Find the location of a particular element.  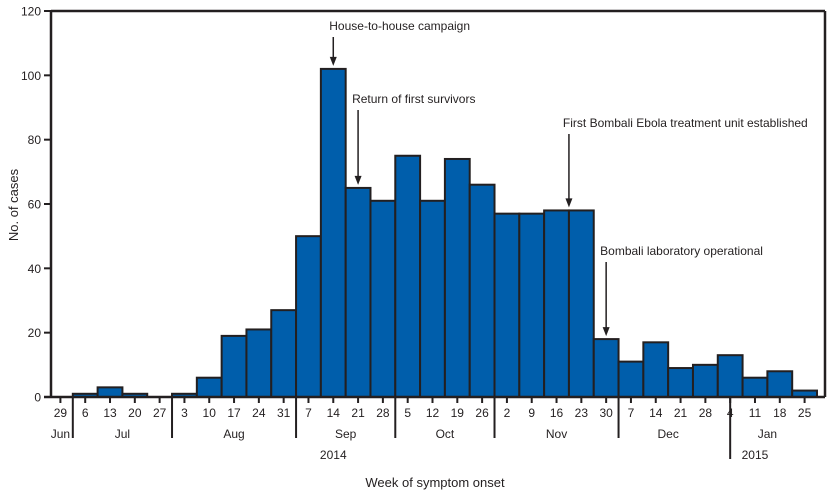

x-tick-label-2: 13 is located at coordinates (110, 413).